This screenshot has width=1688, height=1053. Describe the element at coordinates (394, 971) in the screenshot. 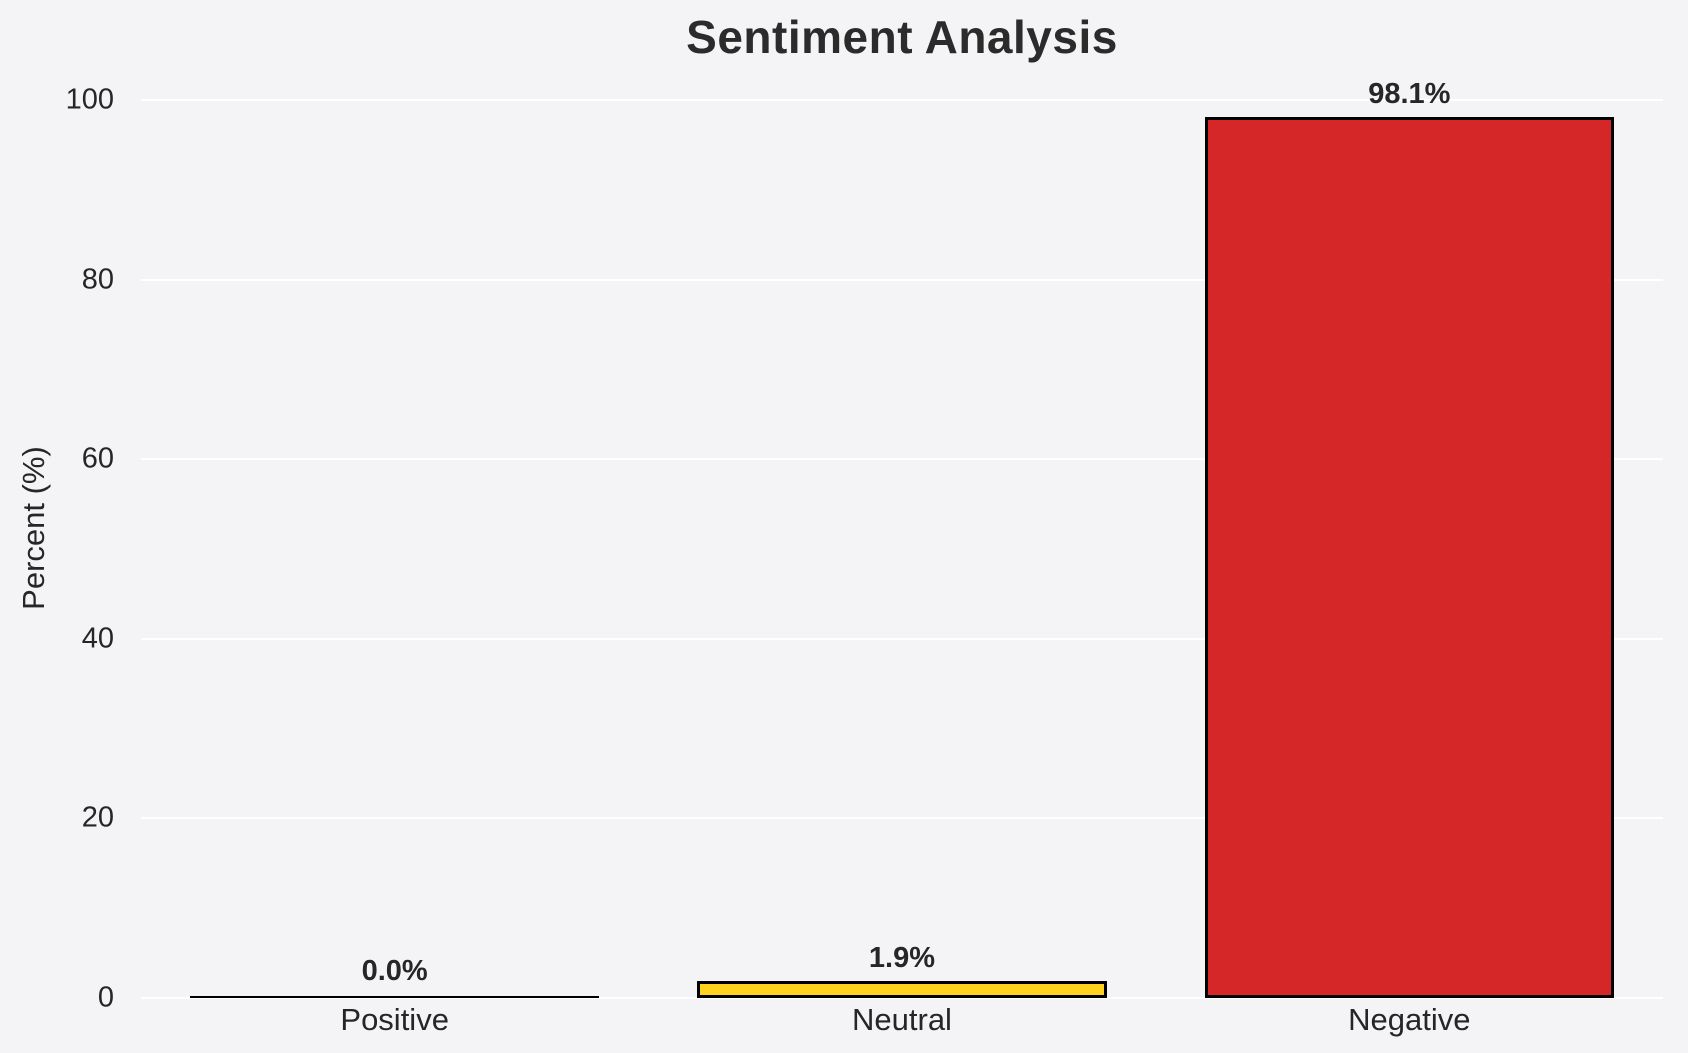

I see `bar-value-label: 0.0%` at that location.